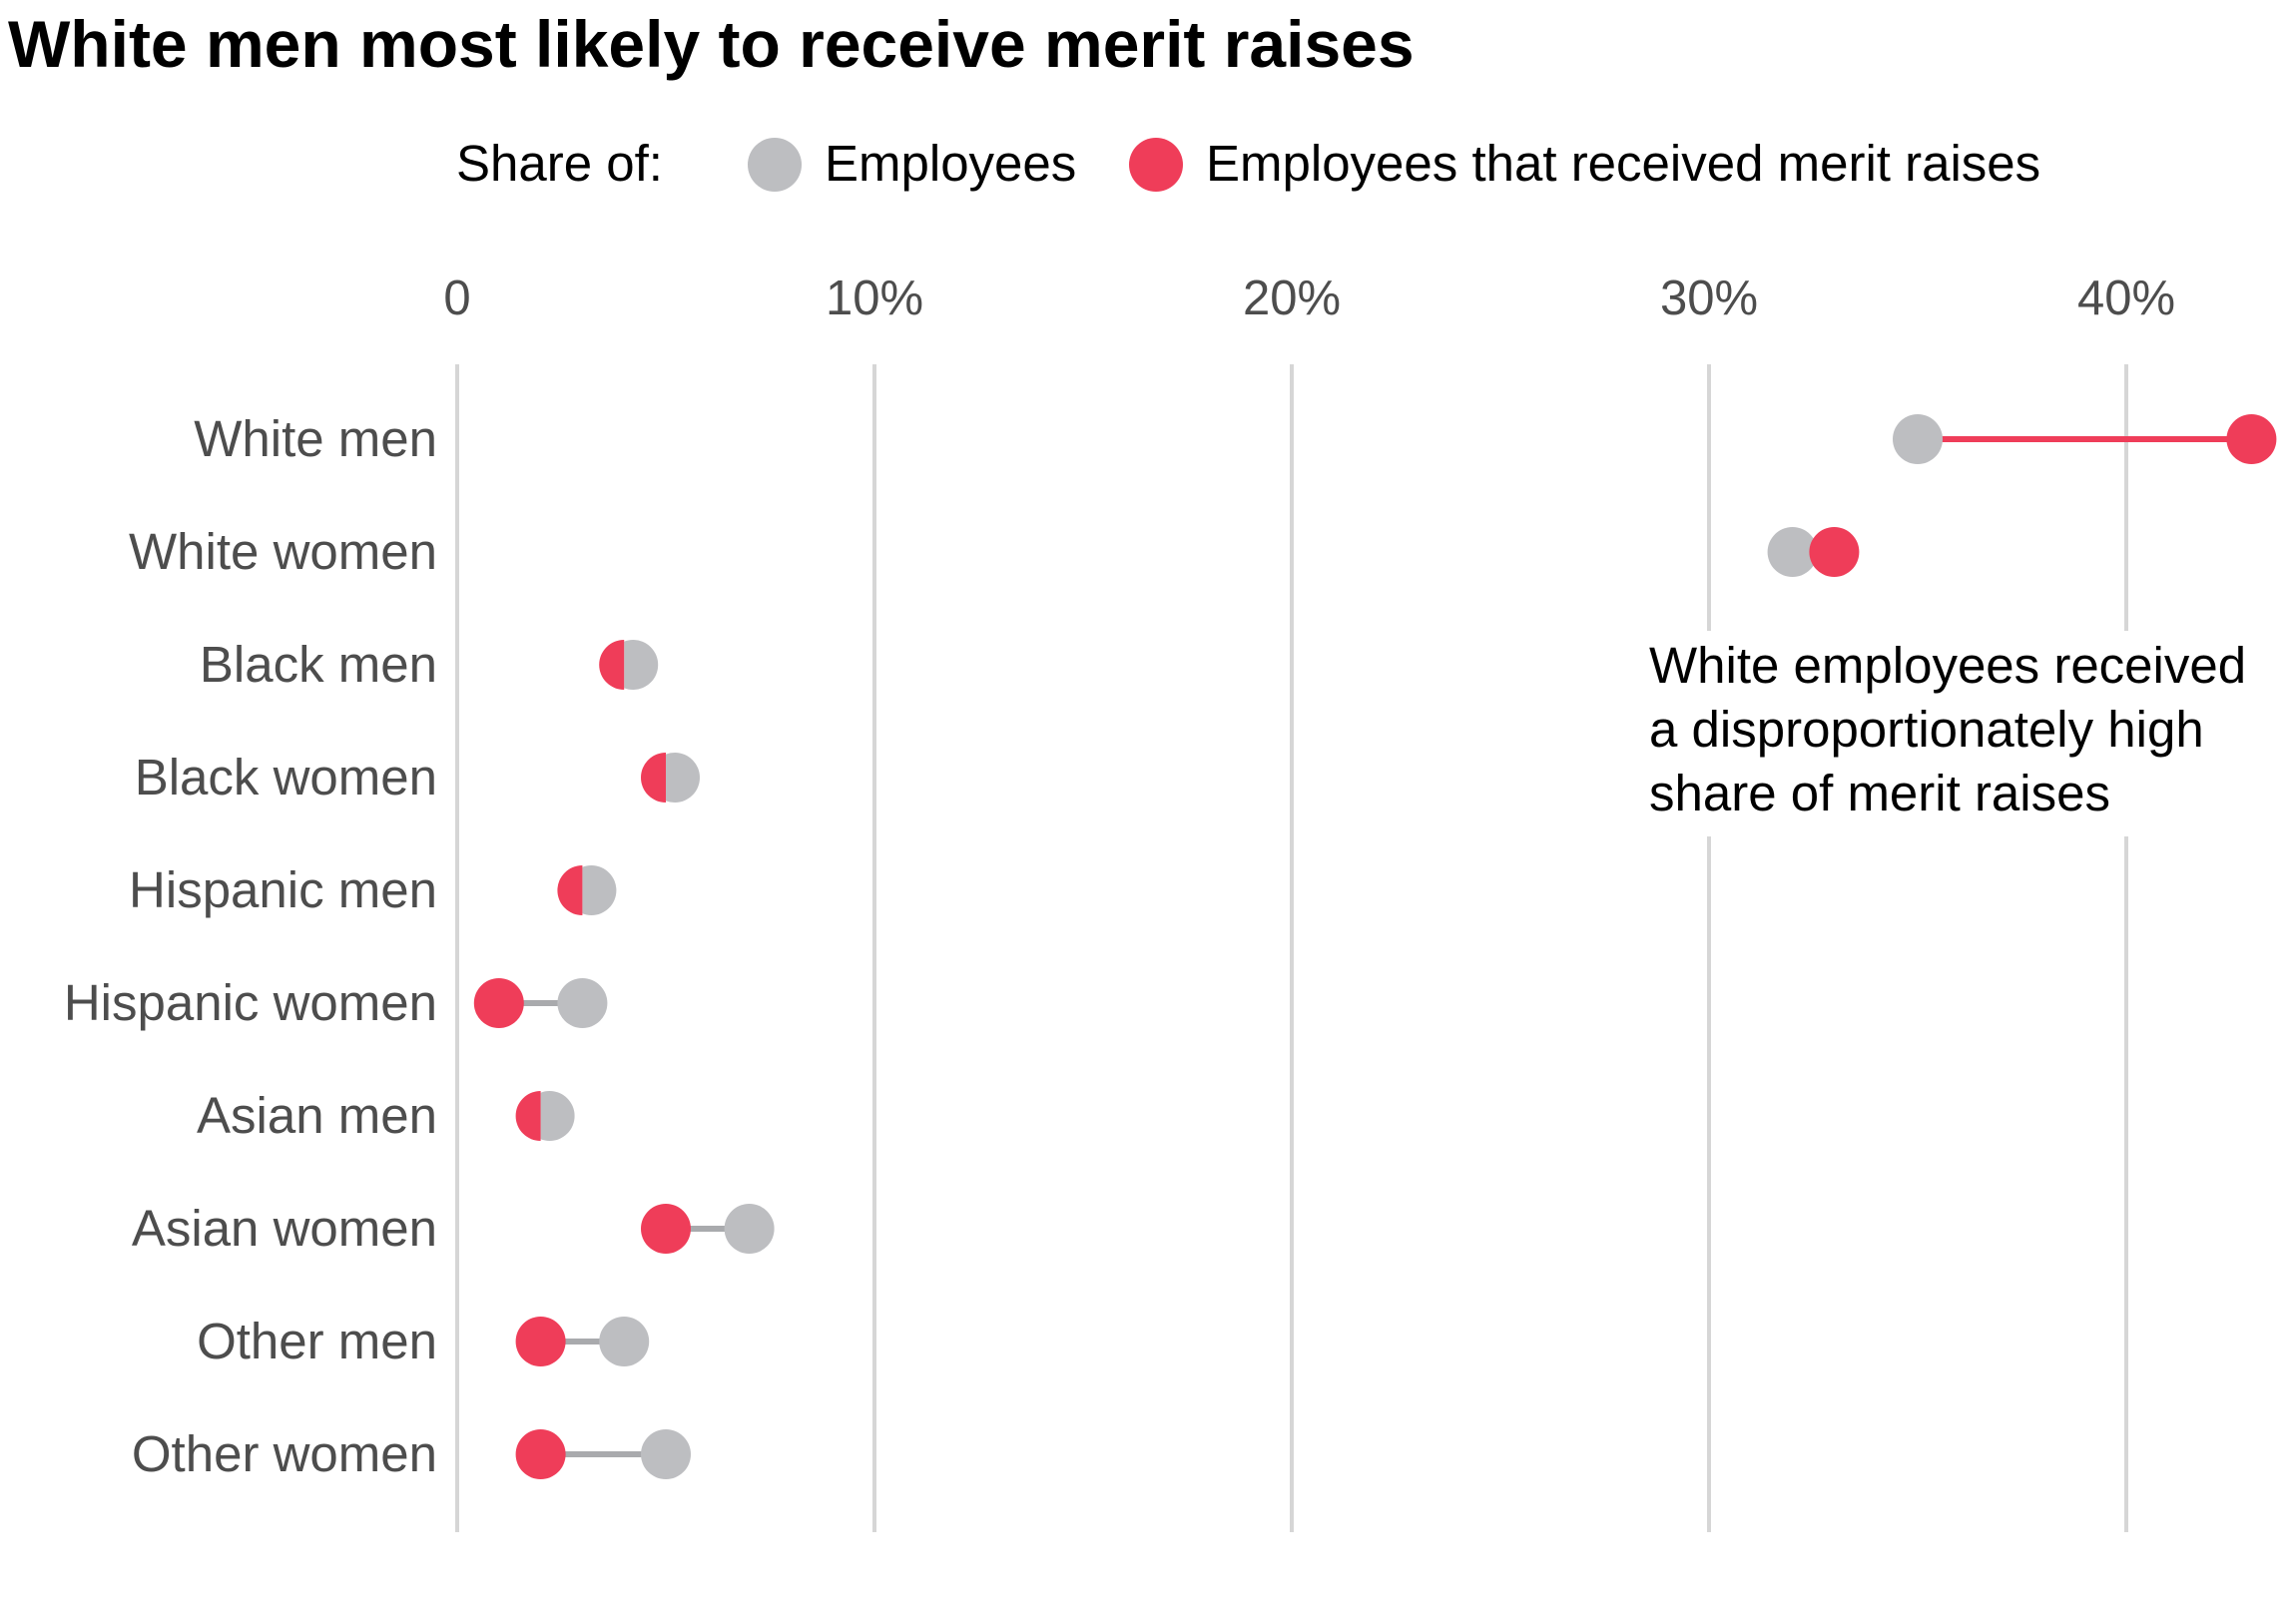 Image resolution: width=2296 pixels, height=1616 pixels. Describe the element at coordinates (1623, 163) in the screenshot. I see `legend-label-1: Employees that received merit raises` at that location.